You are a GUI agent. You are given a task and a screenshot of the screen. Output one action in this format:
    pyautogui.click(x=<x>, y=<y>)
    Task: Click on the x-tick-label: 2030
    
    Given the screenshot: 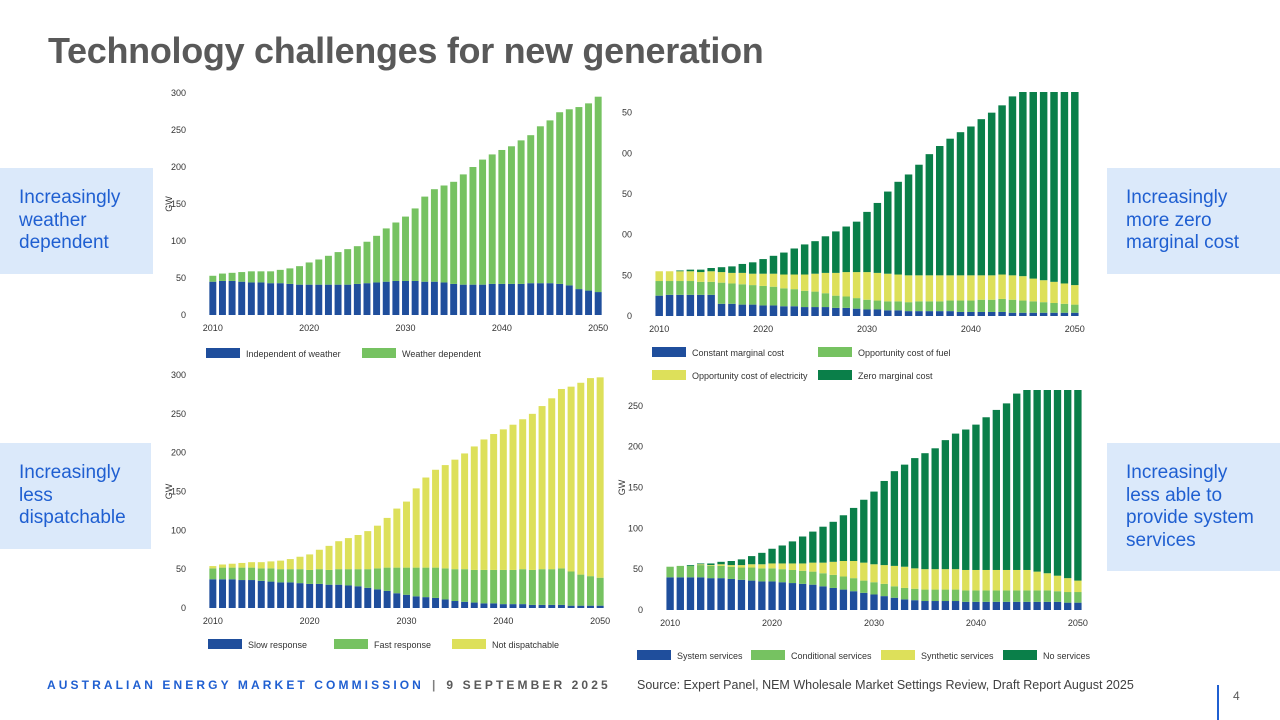 What is the action you would take?
    pyautogui.click(x=874, y=623)
    